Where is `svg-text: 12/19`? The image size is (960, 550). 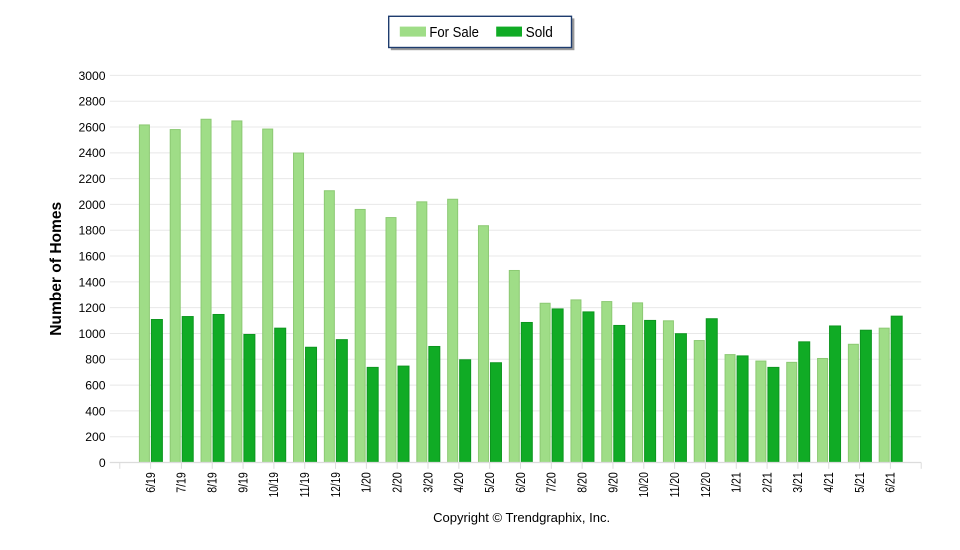 svg-text: 12/19 is located at coordinates (336, 484).